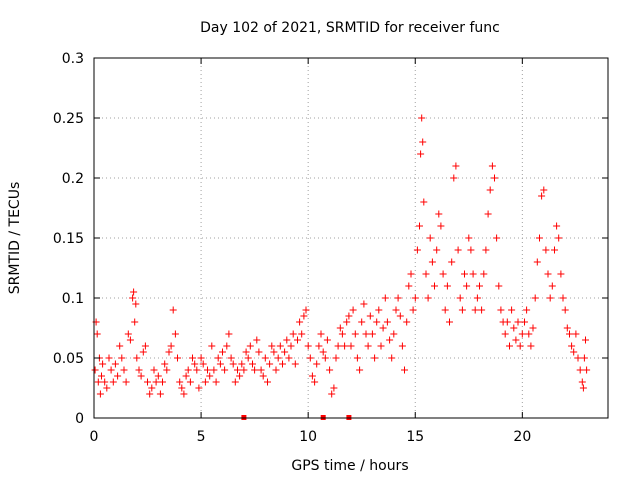  What do you see at coordinates (94, 437) in the screenshot?
I see `x-tick-label: 0` at bounding box center [94, 437].